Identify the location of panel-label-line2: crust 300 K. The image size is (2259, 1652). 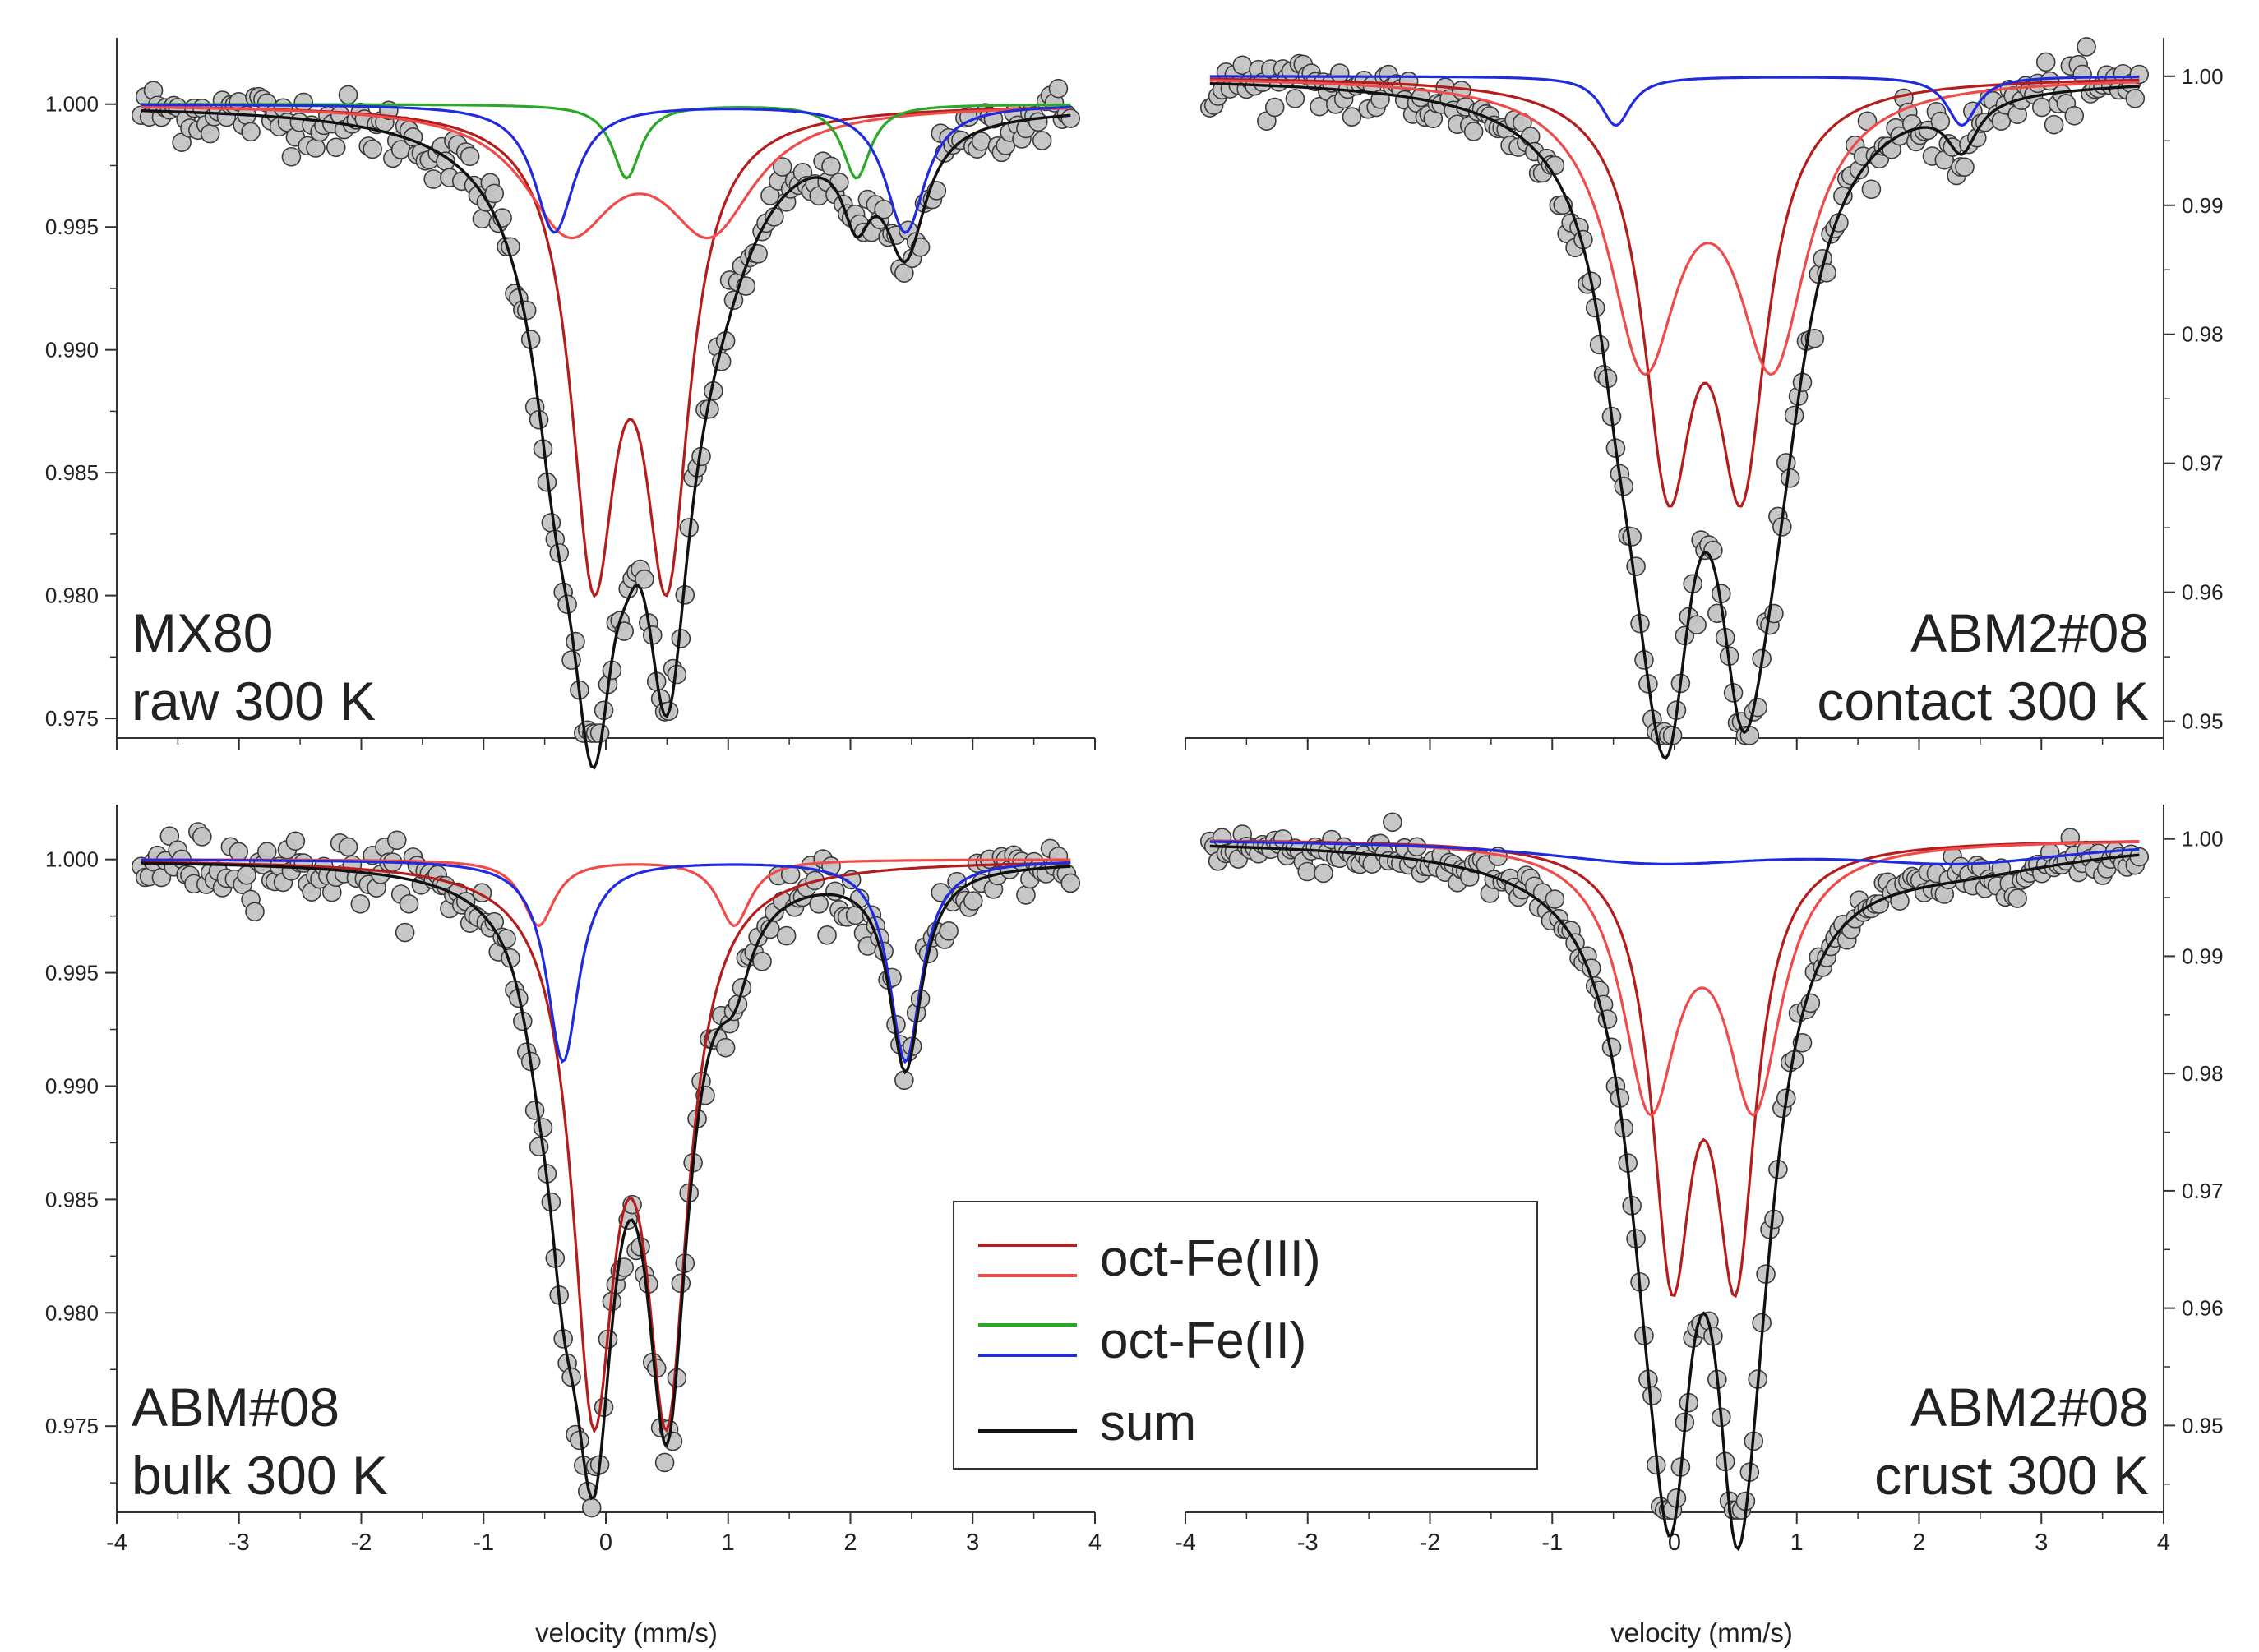
(2011, 1475).